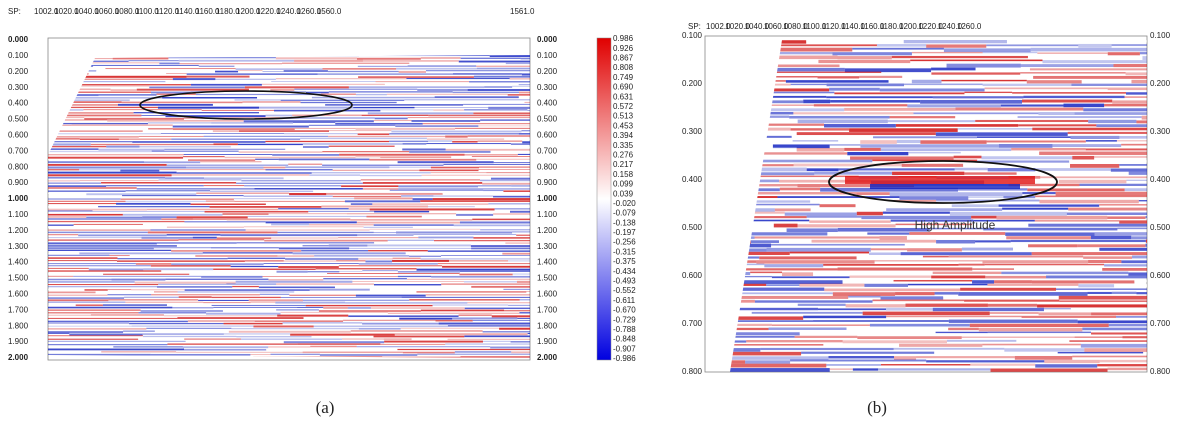 The image size is (1178, 424). Describe the element at coordinates (795, 26) in the screenshot. I see `sp-tick-label: 1080.0` at that location.